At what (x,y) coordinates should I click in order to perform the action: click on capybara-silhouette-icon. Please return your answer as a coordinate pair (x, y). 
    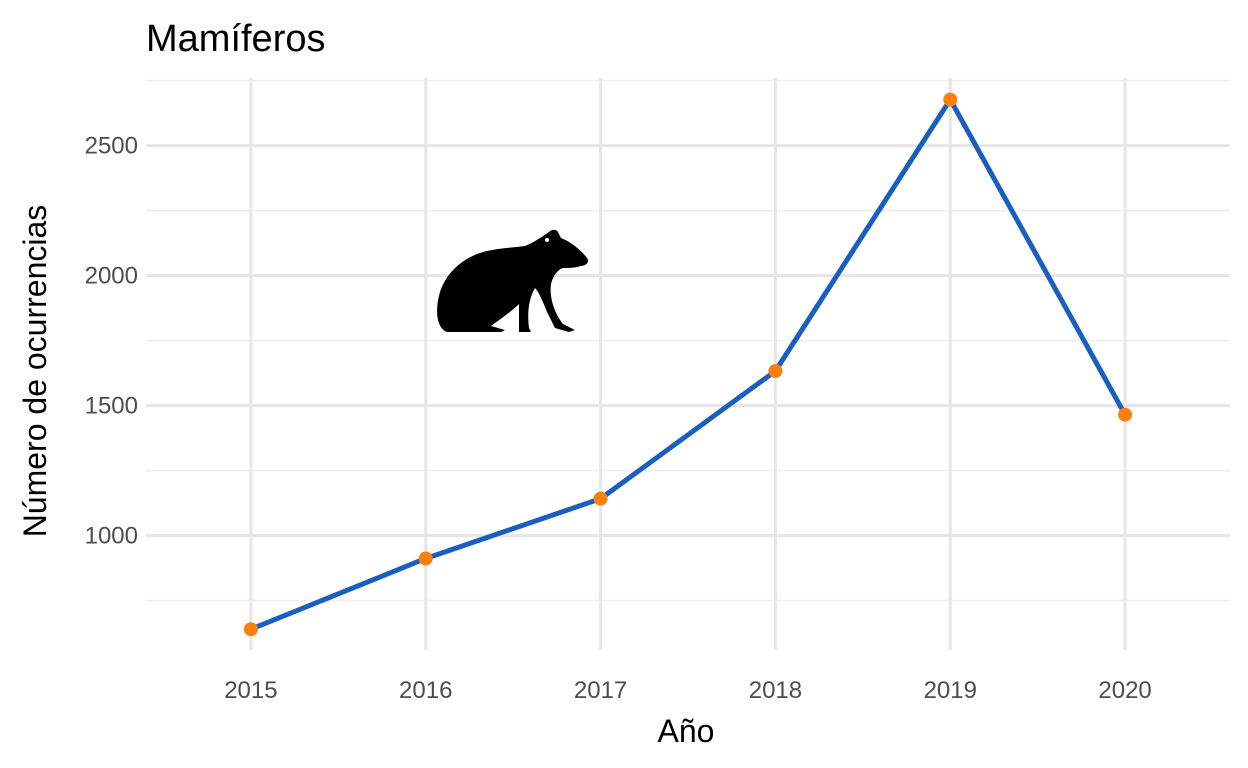
    Looking at the image, I should click on (513, 280).